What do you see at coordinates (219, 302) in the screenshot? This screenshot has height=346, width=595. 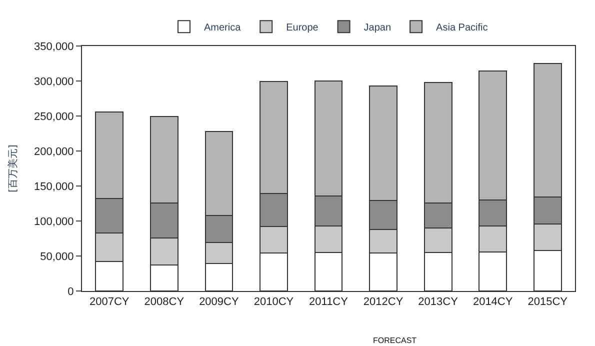 I see `x-tick-label: 2009CY` at bounding box center [219, 302].